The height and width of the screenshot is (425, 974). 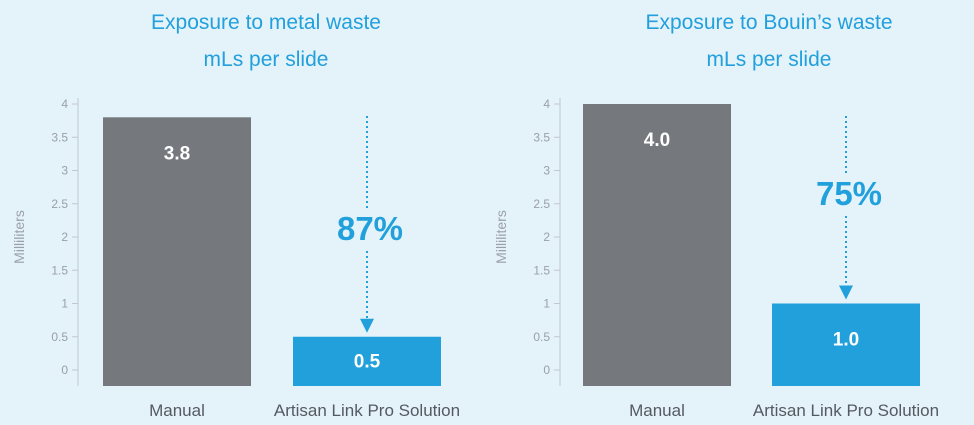 What do you see at coordinates (846, 340) in the screenshot?
I see `bar-value-label: 1.0` at bounding box center [846, 340].